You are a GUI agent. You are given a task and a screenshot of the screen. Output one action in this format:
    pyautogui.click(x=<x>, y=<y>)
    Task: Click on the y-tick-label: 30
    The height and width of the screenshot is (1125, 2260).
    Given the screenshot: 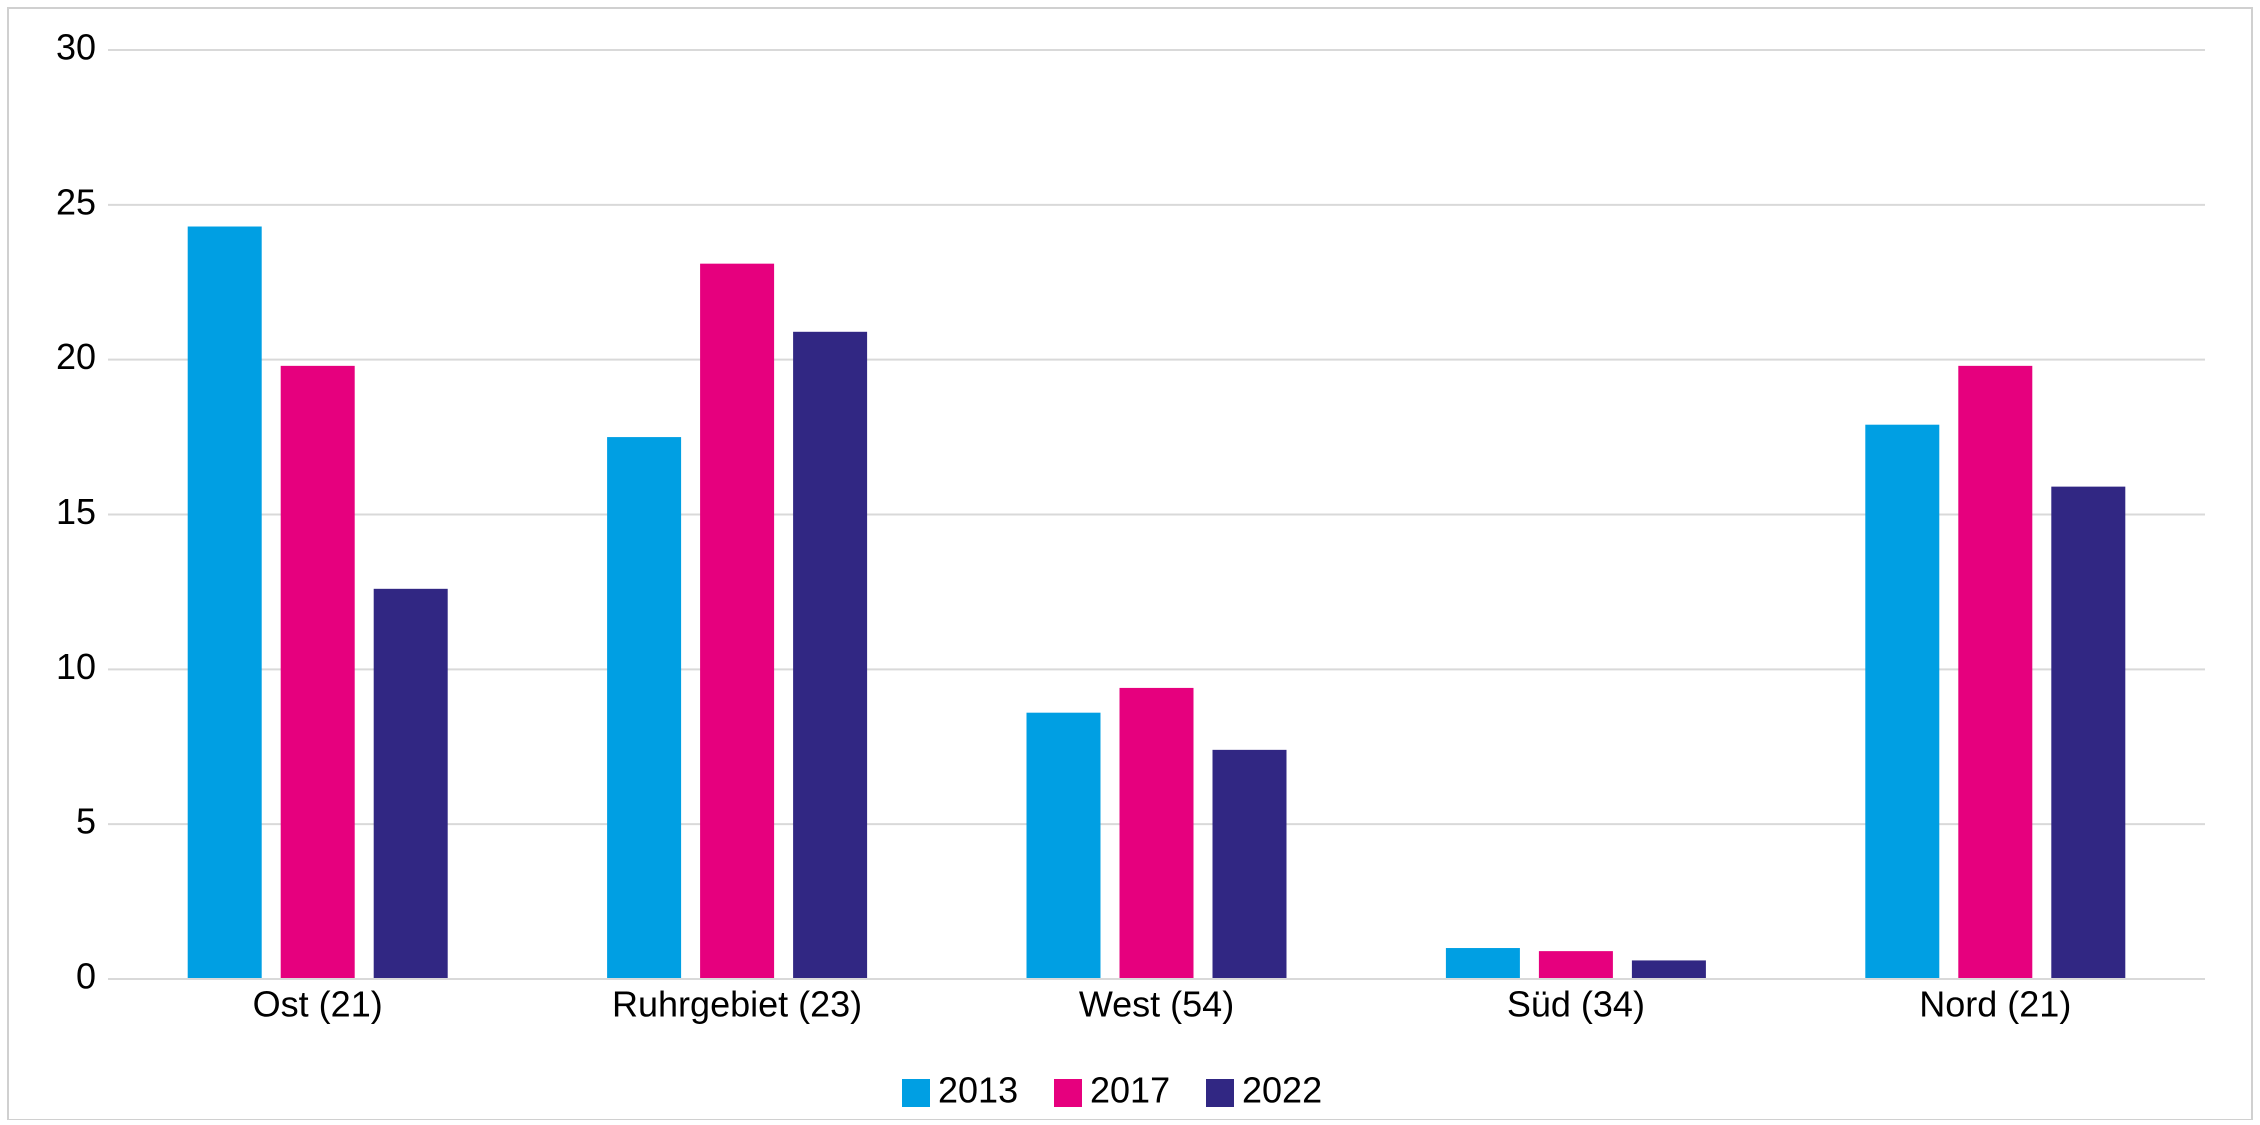 What is the action you would take?
    pyautogui.click(x=76, y=47)
    